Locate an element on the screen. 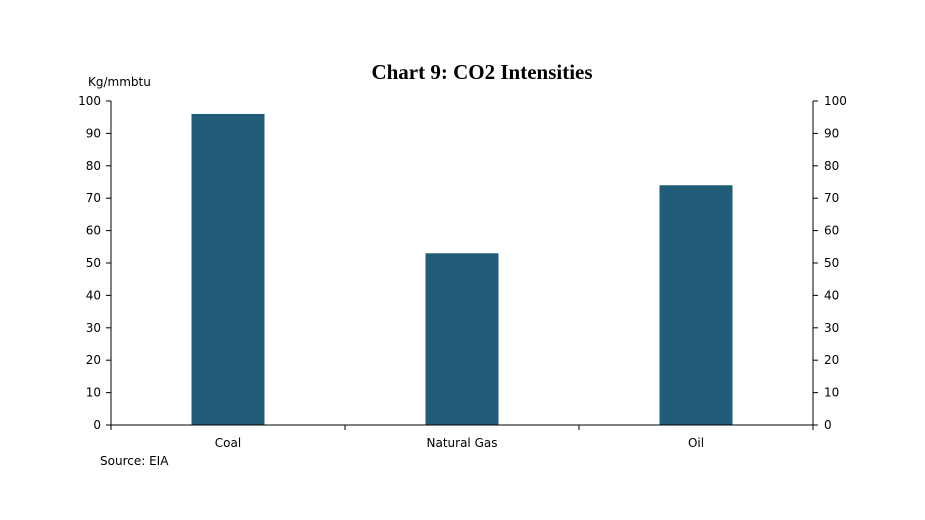  right-tick-label: 80 is located at coordinates (831, 166).